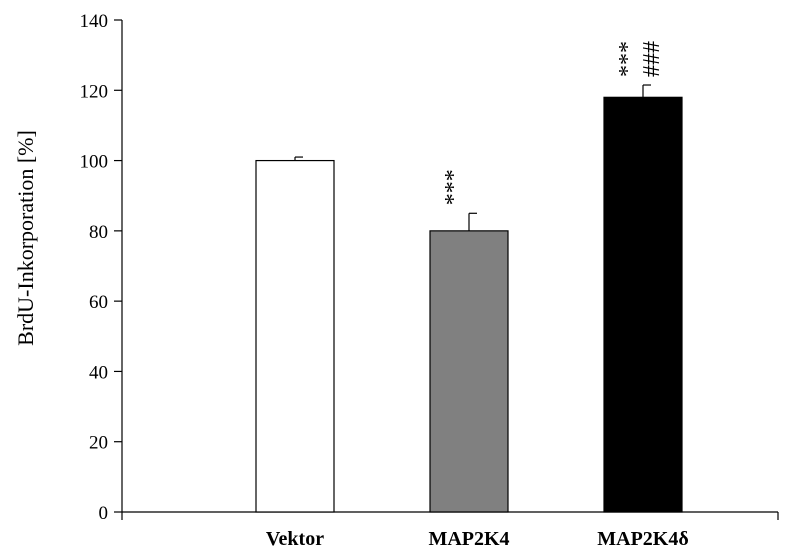 This screenshot has width=807, height=551. What do you see at coordinates (98, 232) in the screenshot?
I see `y-tick-label: 80` at bounding box center [98, 232].